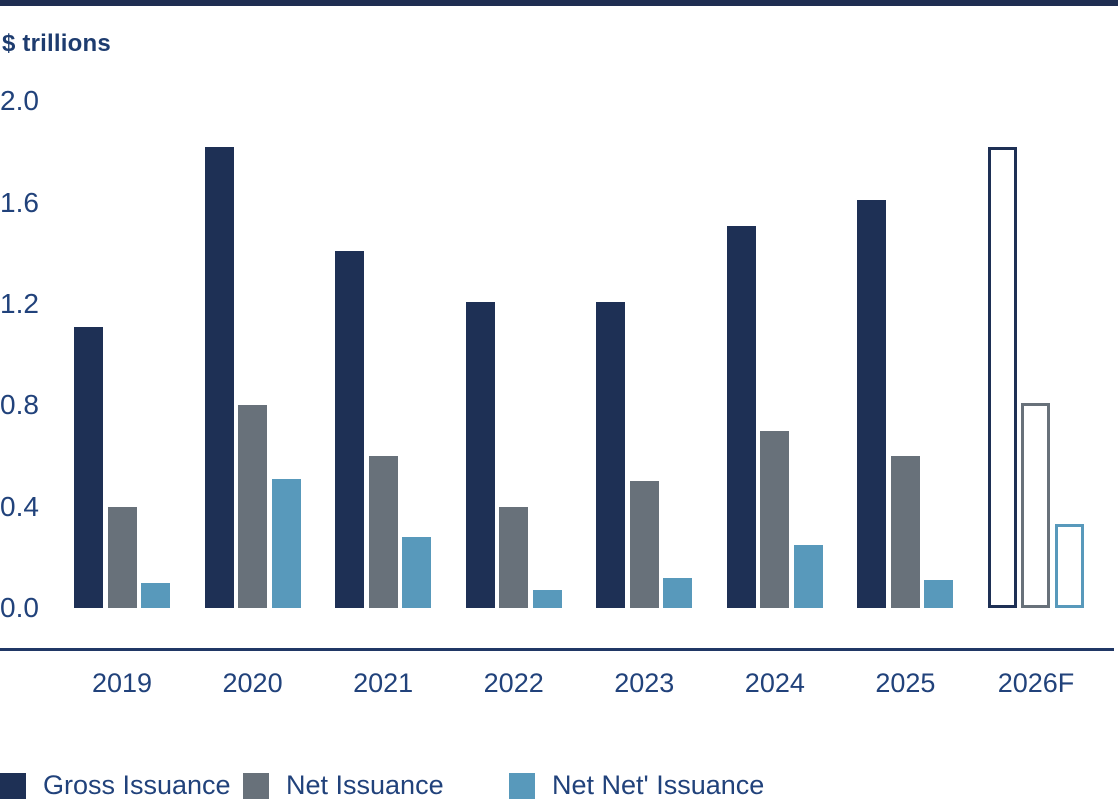  What do you see at coordinates (658, 785) in the screenshot?
I see `legend-label-net-net-issuance: Net Net' Issuance` at bounding box center [658, 785].